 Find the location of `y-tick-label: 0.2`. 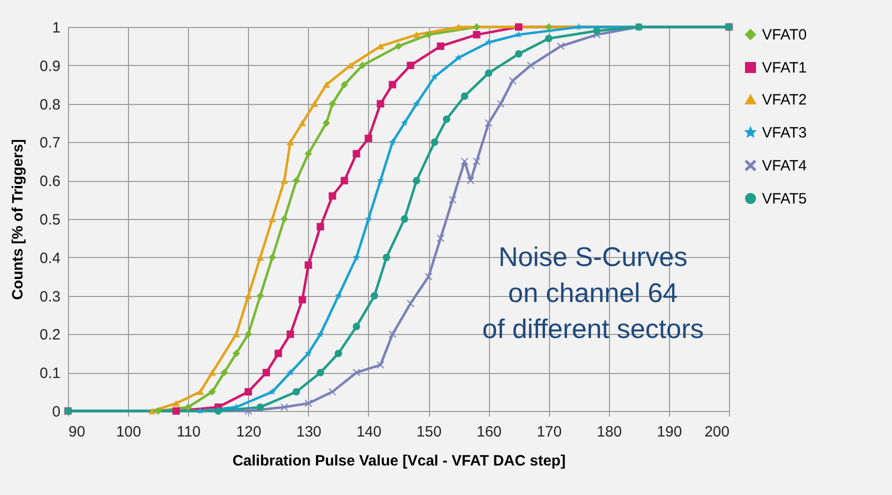

y-tick-label: 0.2 is located at coordinates (50, 335).